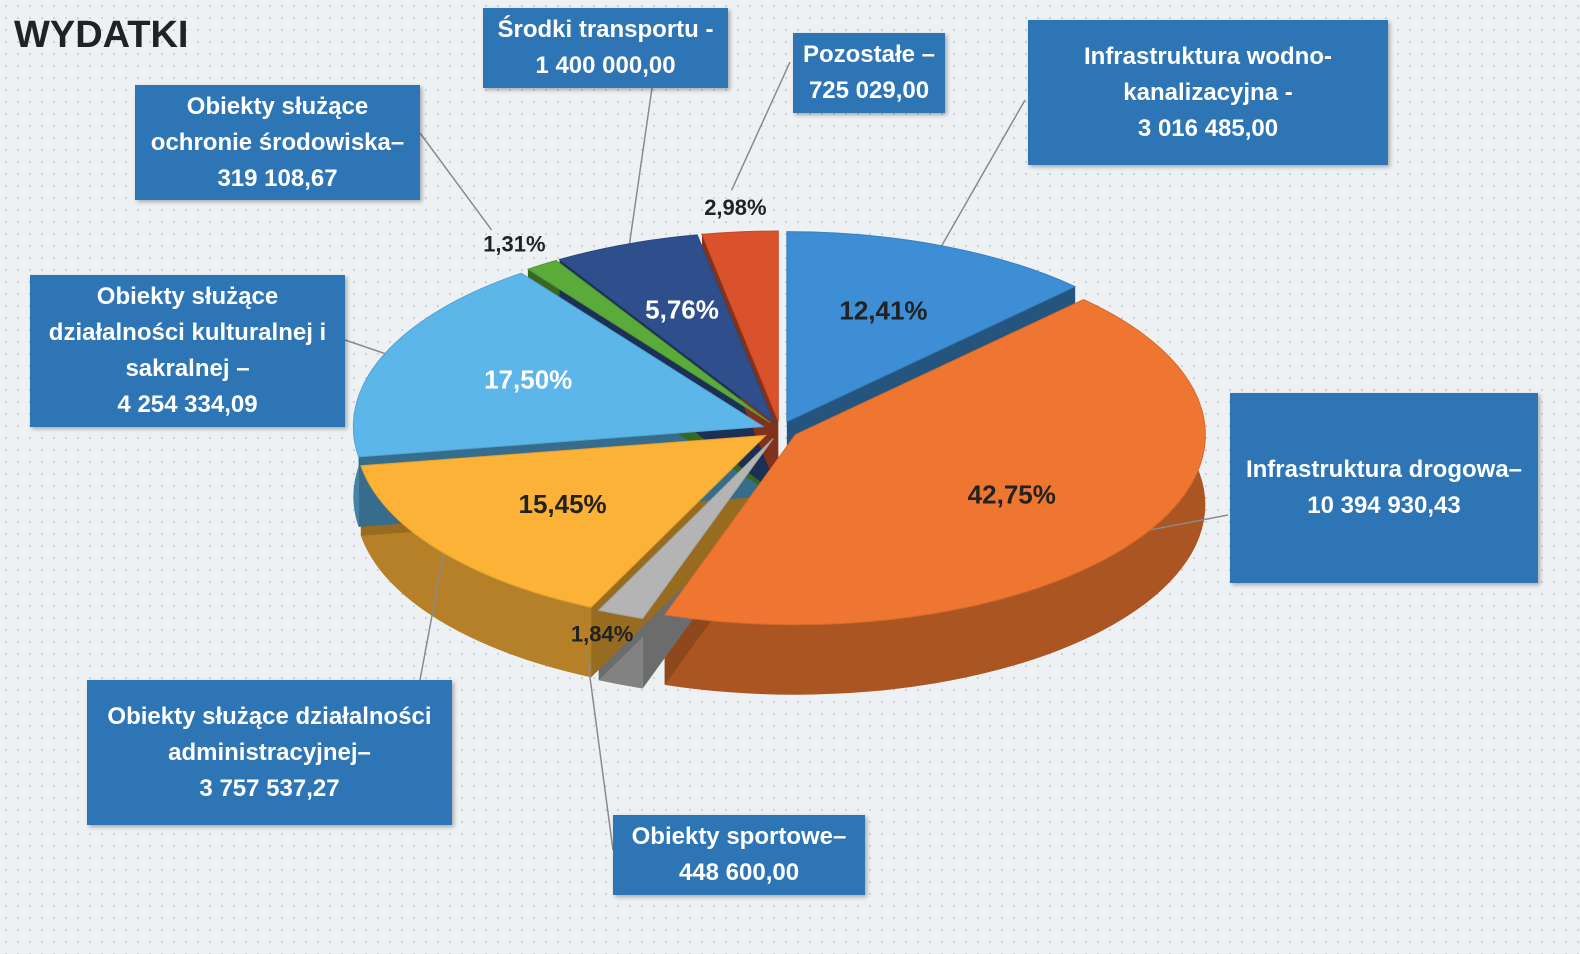  Describe the element at coordinates (514, 244) in the screenshot. I see `value-label: 1,31%` at that location.